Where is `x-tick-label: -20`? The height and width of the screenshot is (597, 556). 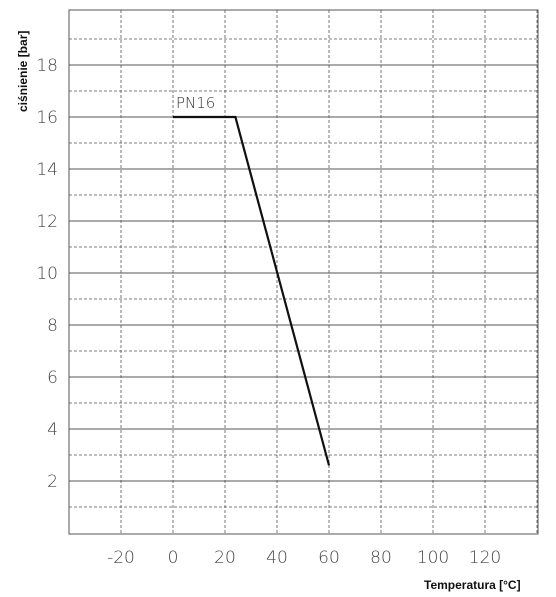
x-tick-label: -20 is located at coordinates (121, 558).